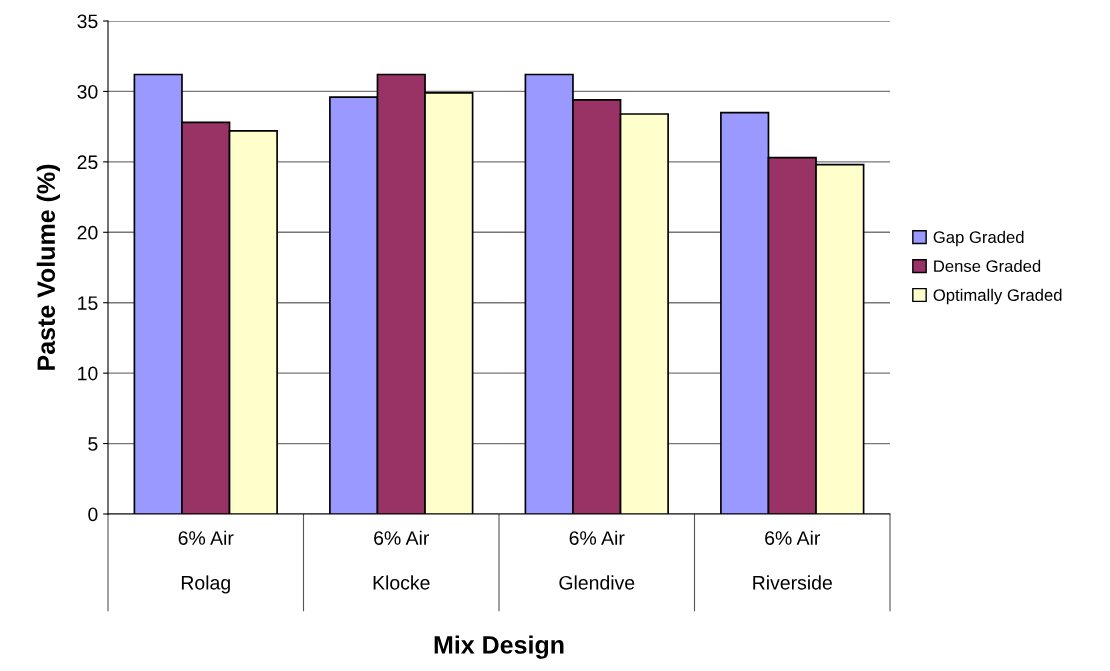  What do you see at coordinates (87, 162) in the screenshot?
I see `y-tick-label: 25` at bounding box center [87, 162].